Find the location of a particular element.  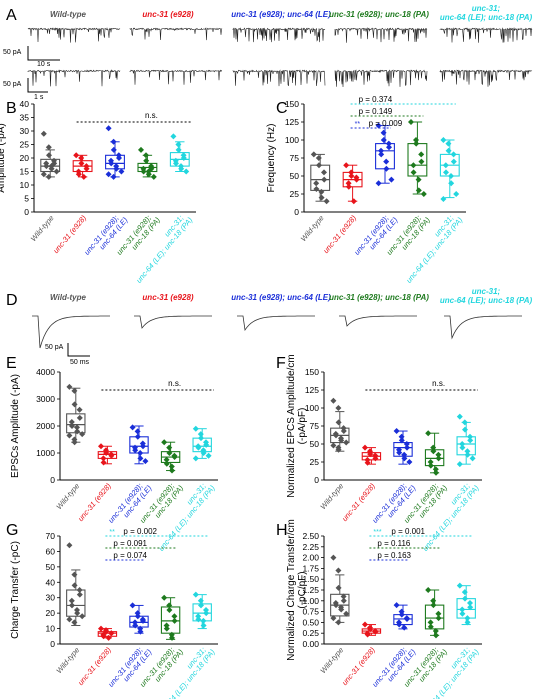

box-wild_type is located at coordinates (76, 584).